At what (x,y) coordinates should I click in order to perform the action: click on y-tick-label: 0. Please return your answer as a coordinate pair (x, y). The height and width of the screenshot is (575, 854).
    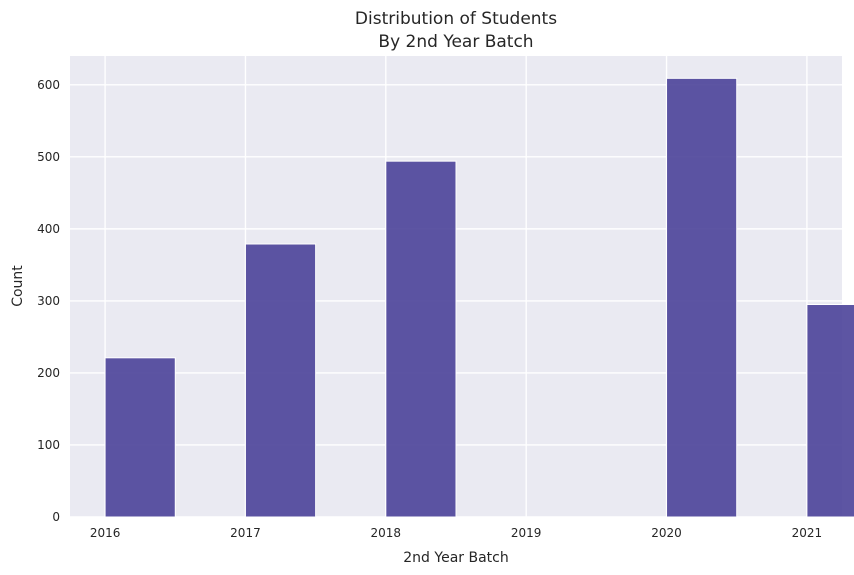
    Looking at the image, I should click on (56, 517).